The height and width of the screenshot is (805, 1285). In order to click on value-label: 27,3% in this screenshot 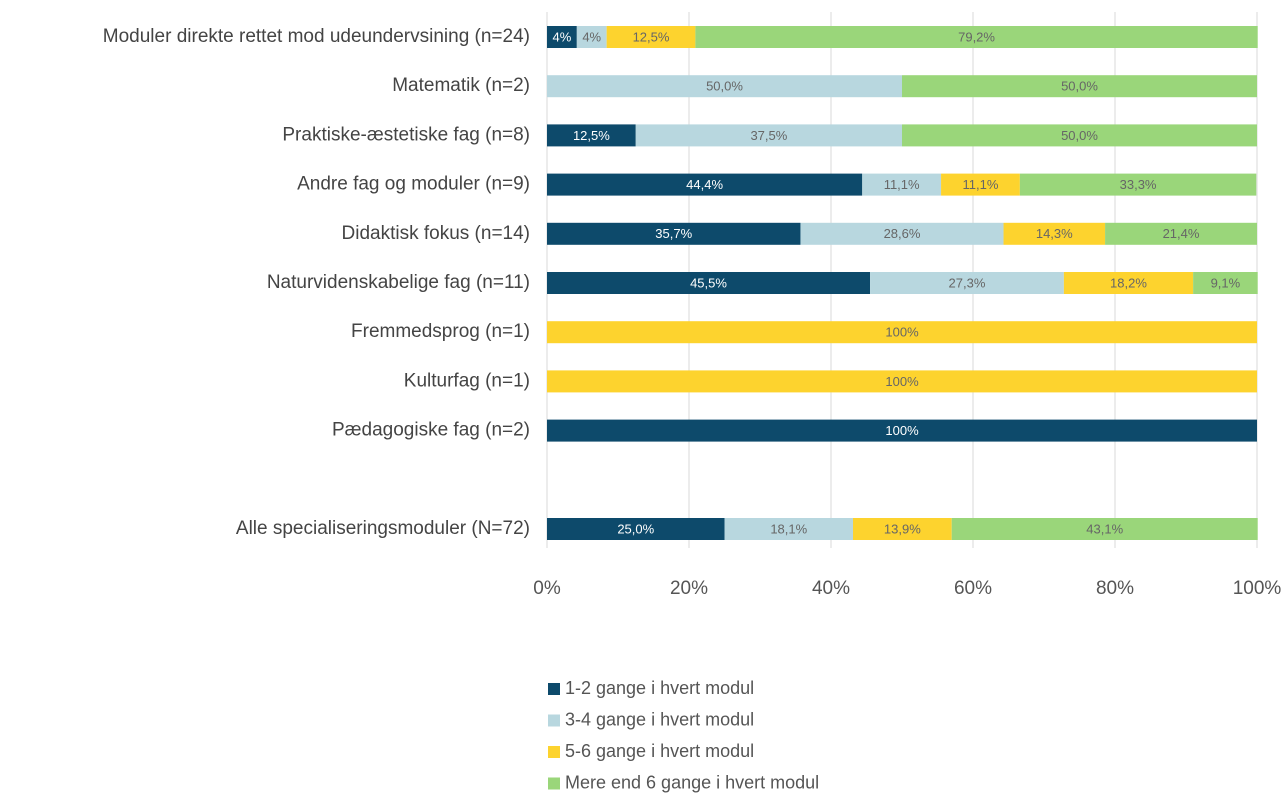, I will do `click(967, 282)`.